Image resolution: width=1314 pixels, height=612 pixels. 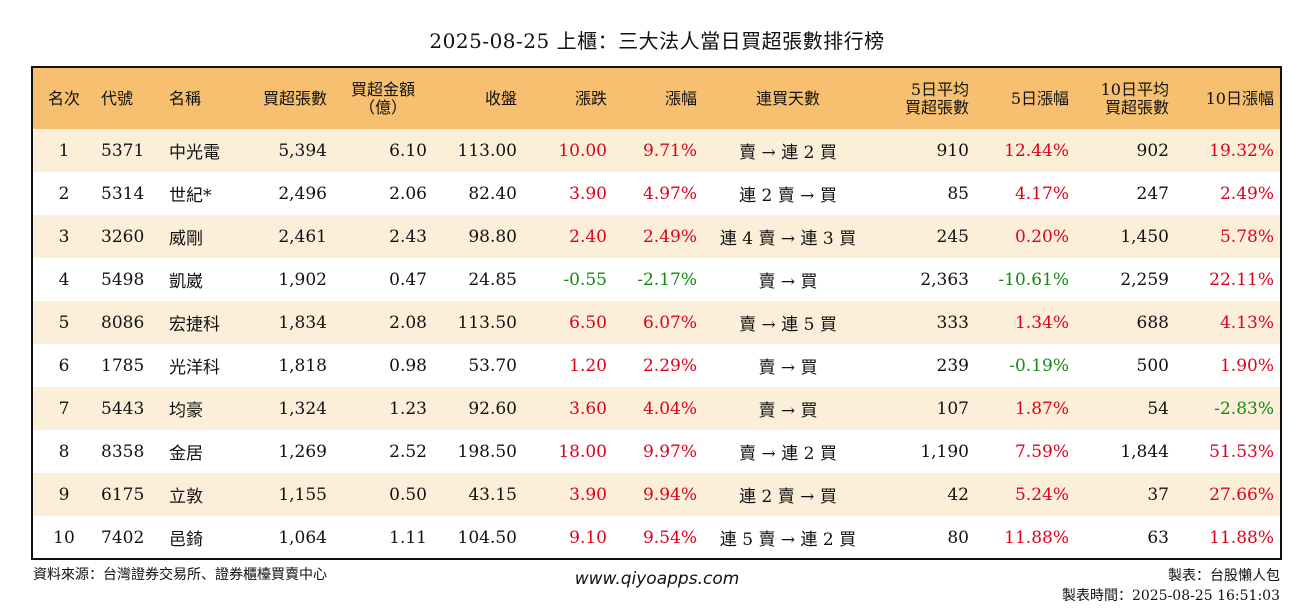 I want to click on cell-amount: 0.47, so click(x=408, y=279).